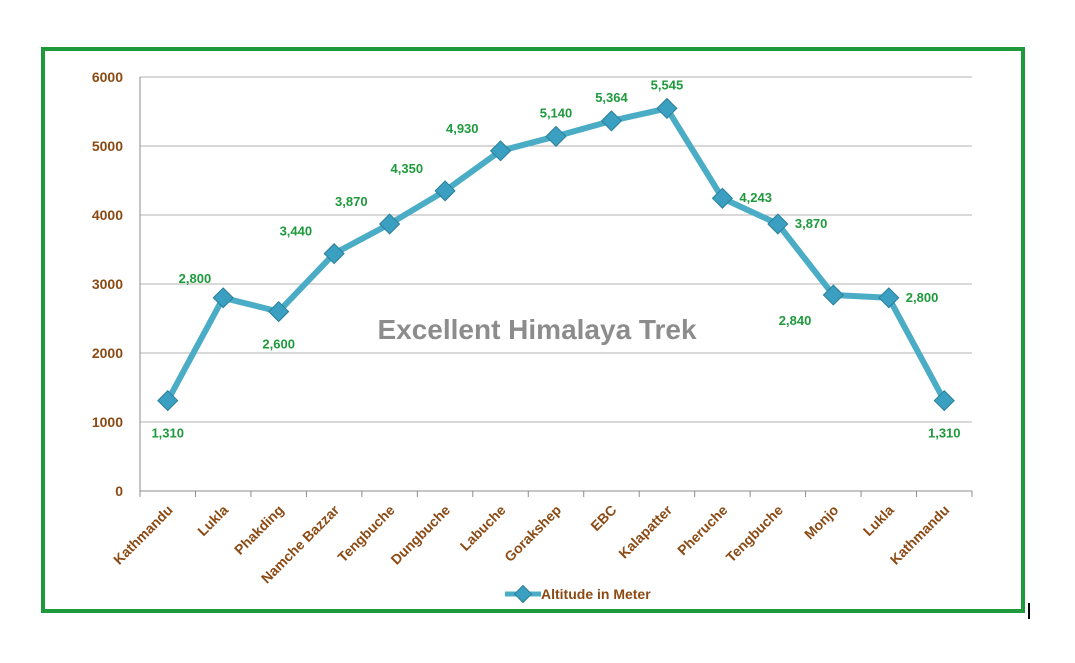 The height and width of the screenshot is (663, 1075). I want to click on x-tick-label: Gorakshep, so click(532, 533).